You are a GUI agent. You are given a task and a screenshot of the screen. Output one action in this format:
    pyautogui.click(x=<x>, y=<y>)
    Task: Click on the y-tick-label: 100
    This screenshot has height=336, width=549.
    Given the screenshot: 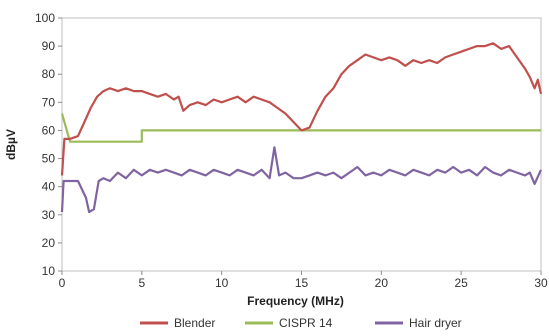 What is the action you would take?
    pyautogui.click(x=45, y=18)
    